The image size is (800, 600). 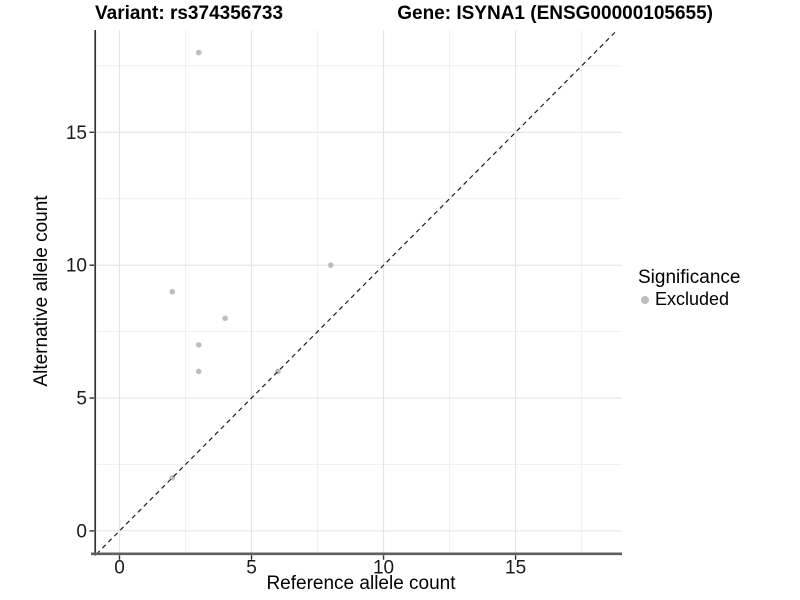 What do you see at coordinates (81, 399) in the screenshot?
I see `y-tick-label: 5` at bounding box center [81, 399].